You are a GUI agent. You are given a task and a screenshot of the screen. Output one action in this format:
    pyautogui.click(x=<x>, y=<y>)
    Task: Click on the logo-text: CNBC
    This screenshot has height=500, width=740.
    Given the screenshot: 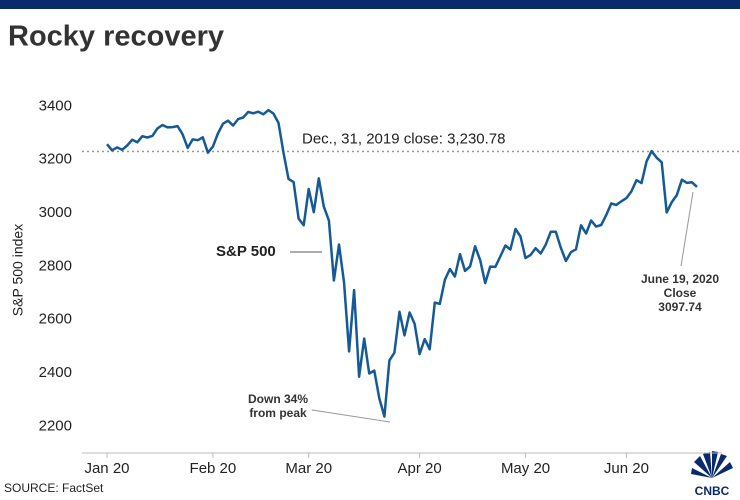 What is the action you would take?
    pyautogui.click(x=712, y=491)
    